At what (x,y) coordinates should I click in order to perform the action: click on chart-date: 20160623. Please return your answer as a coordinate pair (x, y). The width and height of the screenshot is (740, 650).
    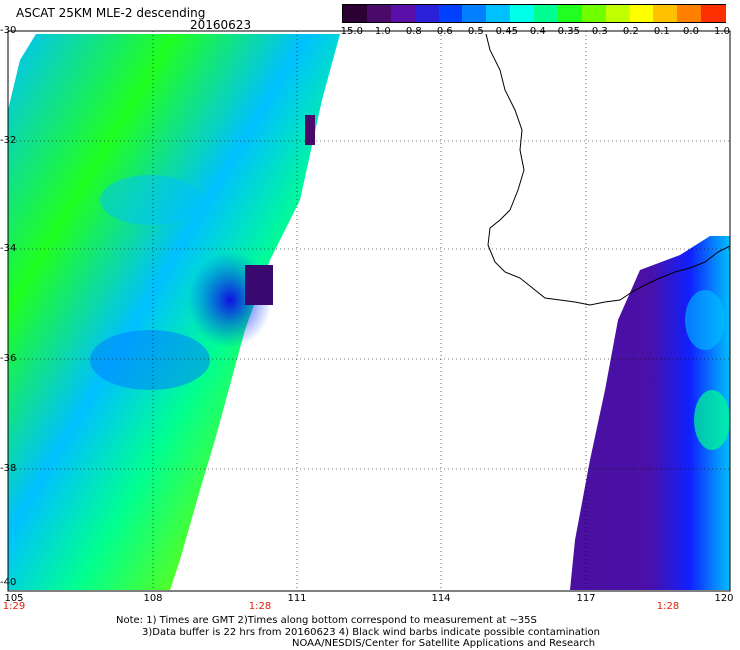
    Looking at the image, I should click on (221, 25).